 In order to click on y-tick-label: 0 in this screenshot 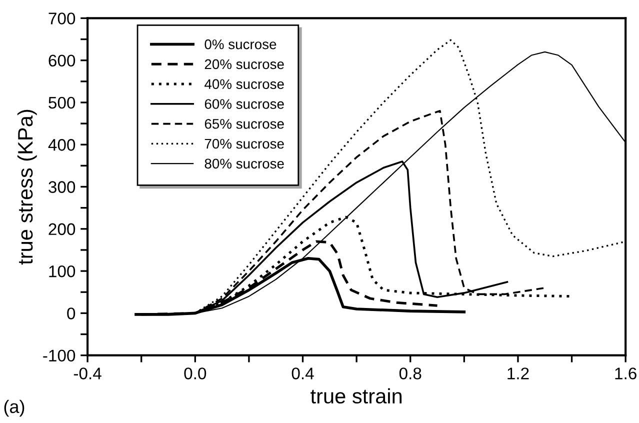, I will do `click(71, 314)`.